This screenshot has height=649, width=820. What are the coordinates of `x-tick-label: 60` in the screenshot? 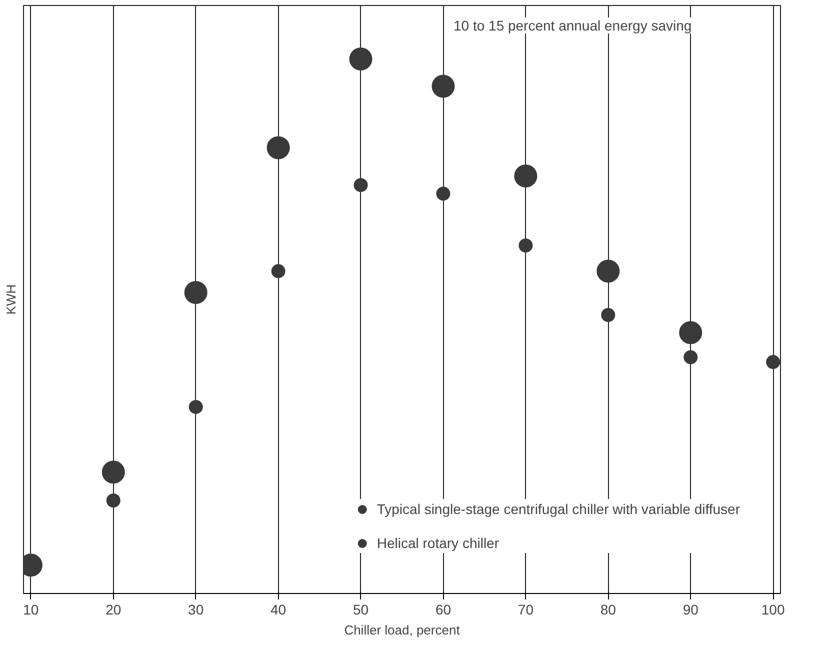 It's located at (443, 610).